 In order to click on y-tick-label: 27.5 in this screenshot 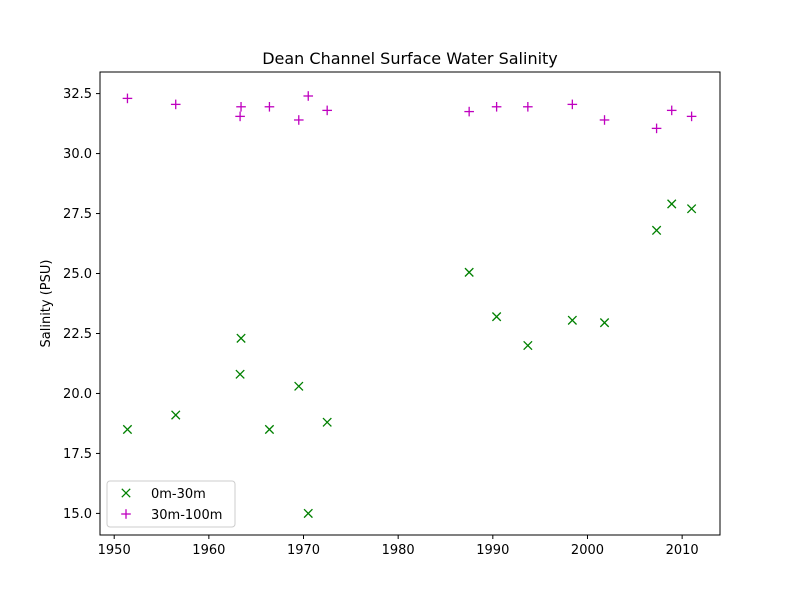, I will do `click(77, 214)`.